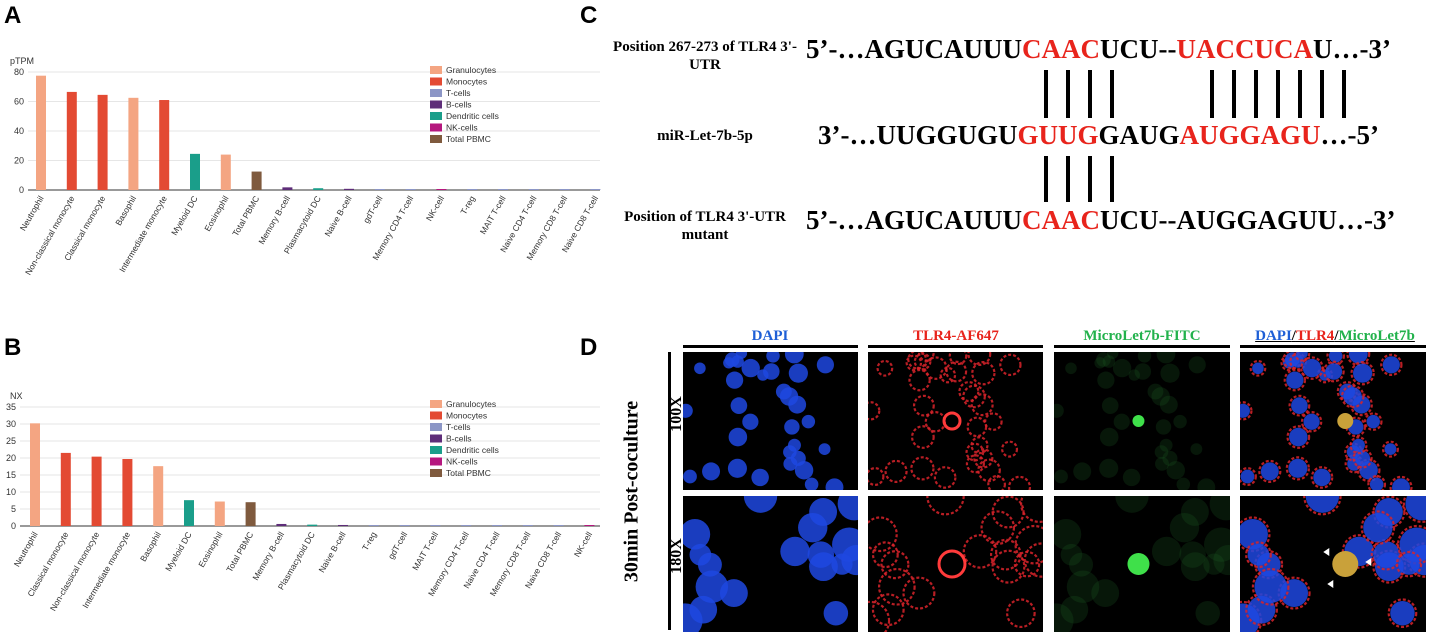  What do you see at coordinates (466, 82) in the screenshot?
I see `legend-label: Monocytes` at bounding box center [466, 82].